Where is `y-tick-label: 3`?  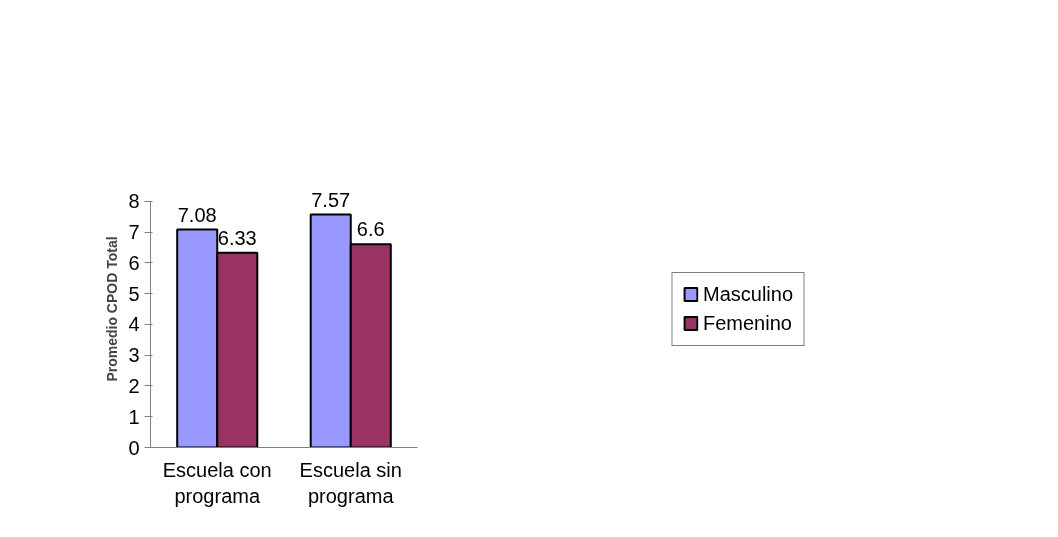
y-tick-label: 3 is located at coordinates (134, 355).